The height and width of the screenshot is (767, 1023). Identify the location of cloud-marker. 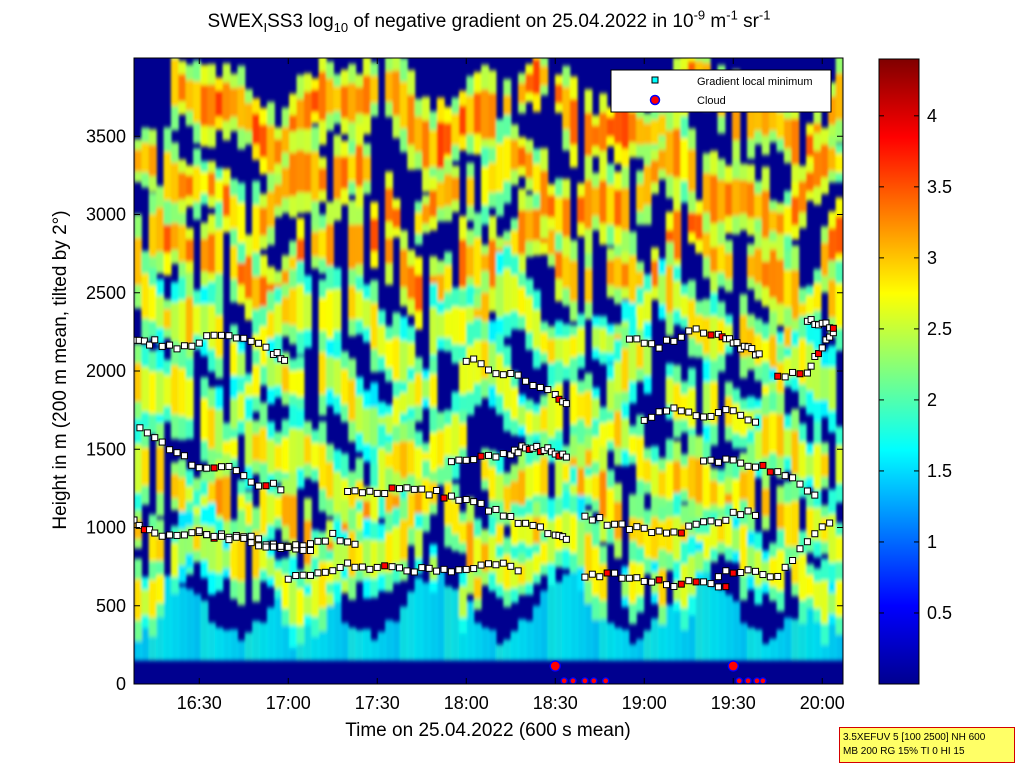
(573, 680).